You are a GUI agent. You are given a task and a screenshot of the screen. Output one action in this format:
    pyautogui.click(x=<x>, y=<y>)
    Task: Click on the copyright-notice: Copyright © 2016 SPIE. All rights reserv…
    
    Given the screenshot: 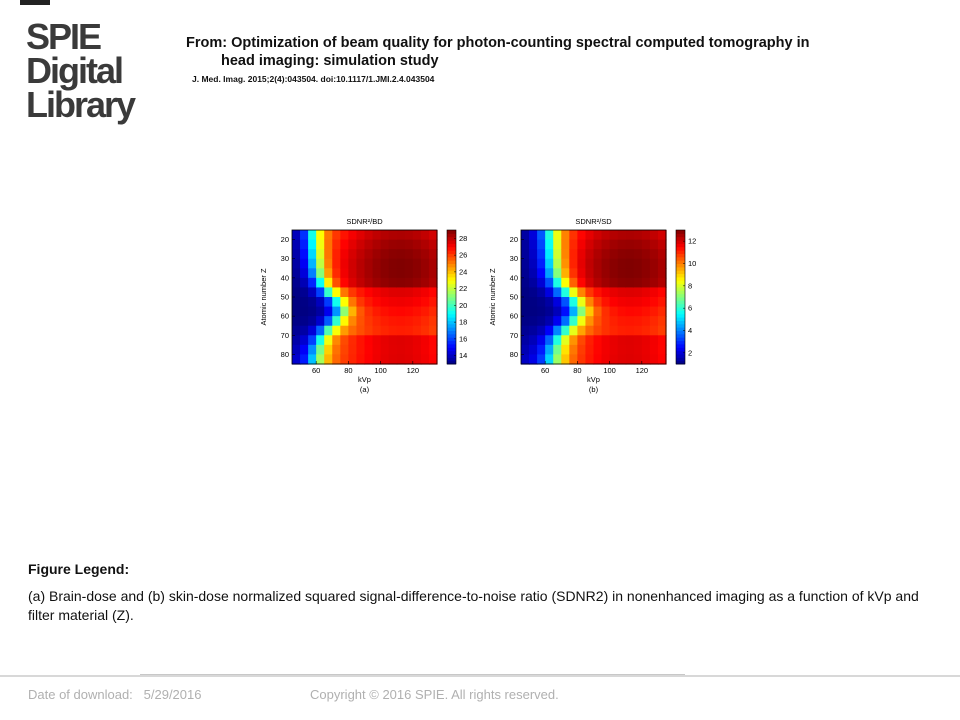 What is the action you would take?
    pyautogui.click(x=434, y=694)
    